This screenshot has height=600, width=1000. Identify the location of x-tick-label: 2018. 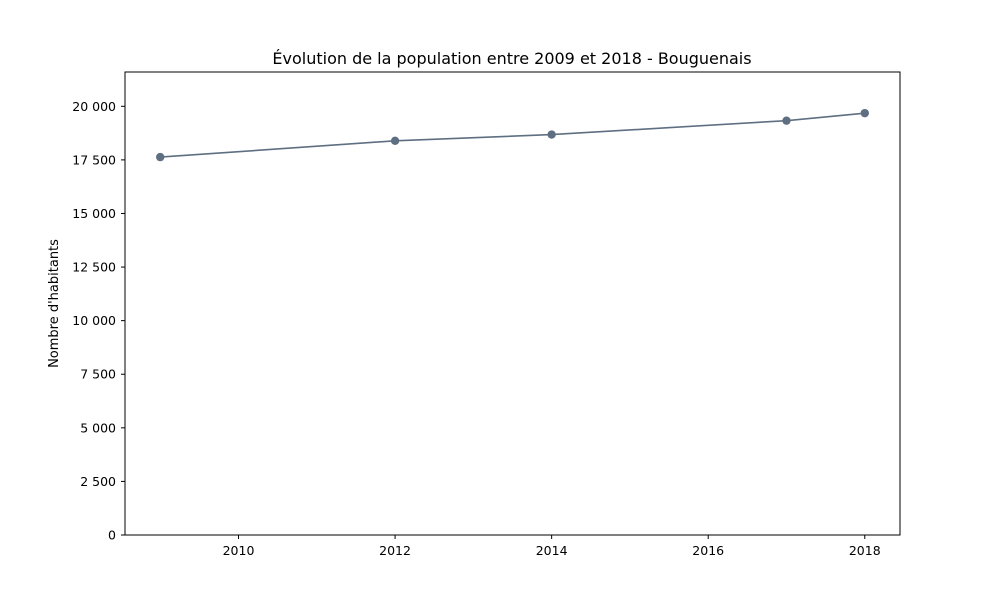
(865, 550).